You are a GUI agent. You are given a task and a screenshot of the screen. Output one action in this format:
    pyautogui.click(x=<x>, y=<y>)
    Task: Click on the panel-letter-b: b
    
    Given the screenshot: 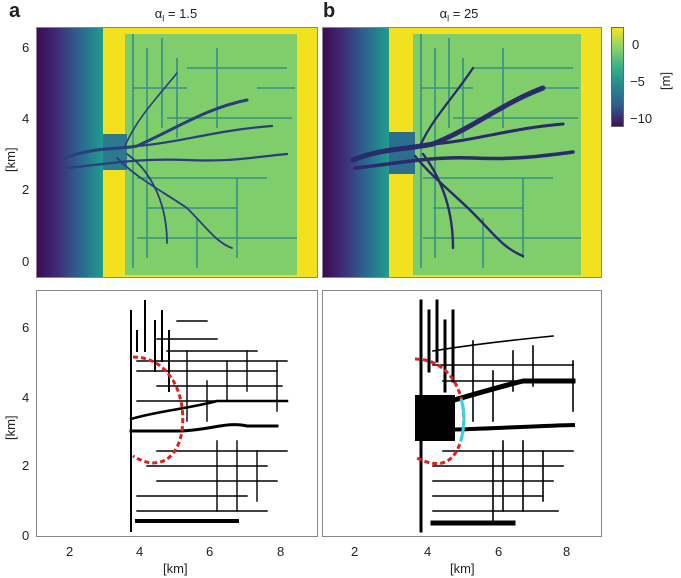 What is the action you would take?
    pyautogui.click(x=329, y=11)
    